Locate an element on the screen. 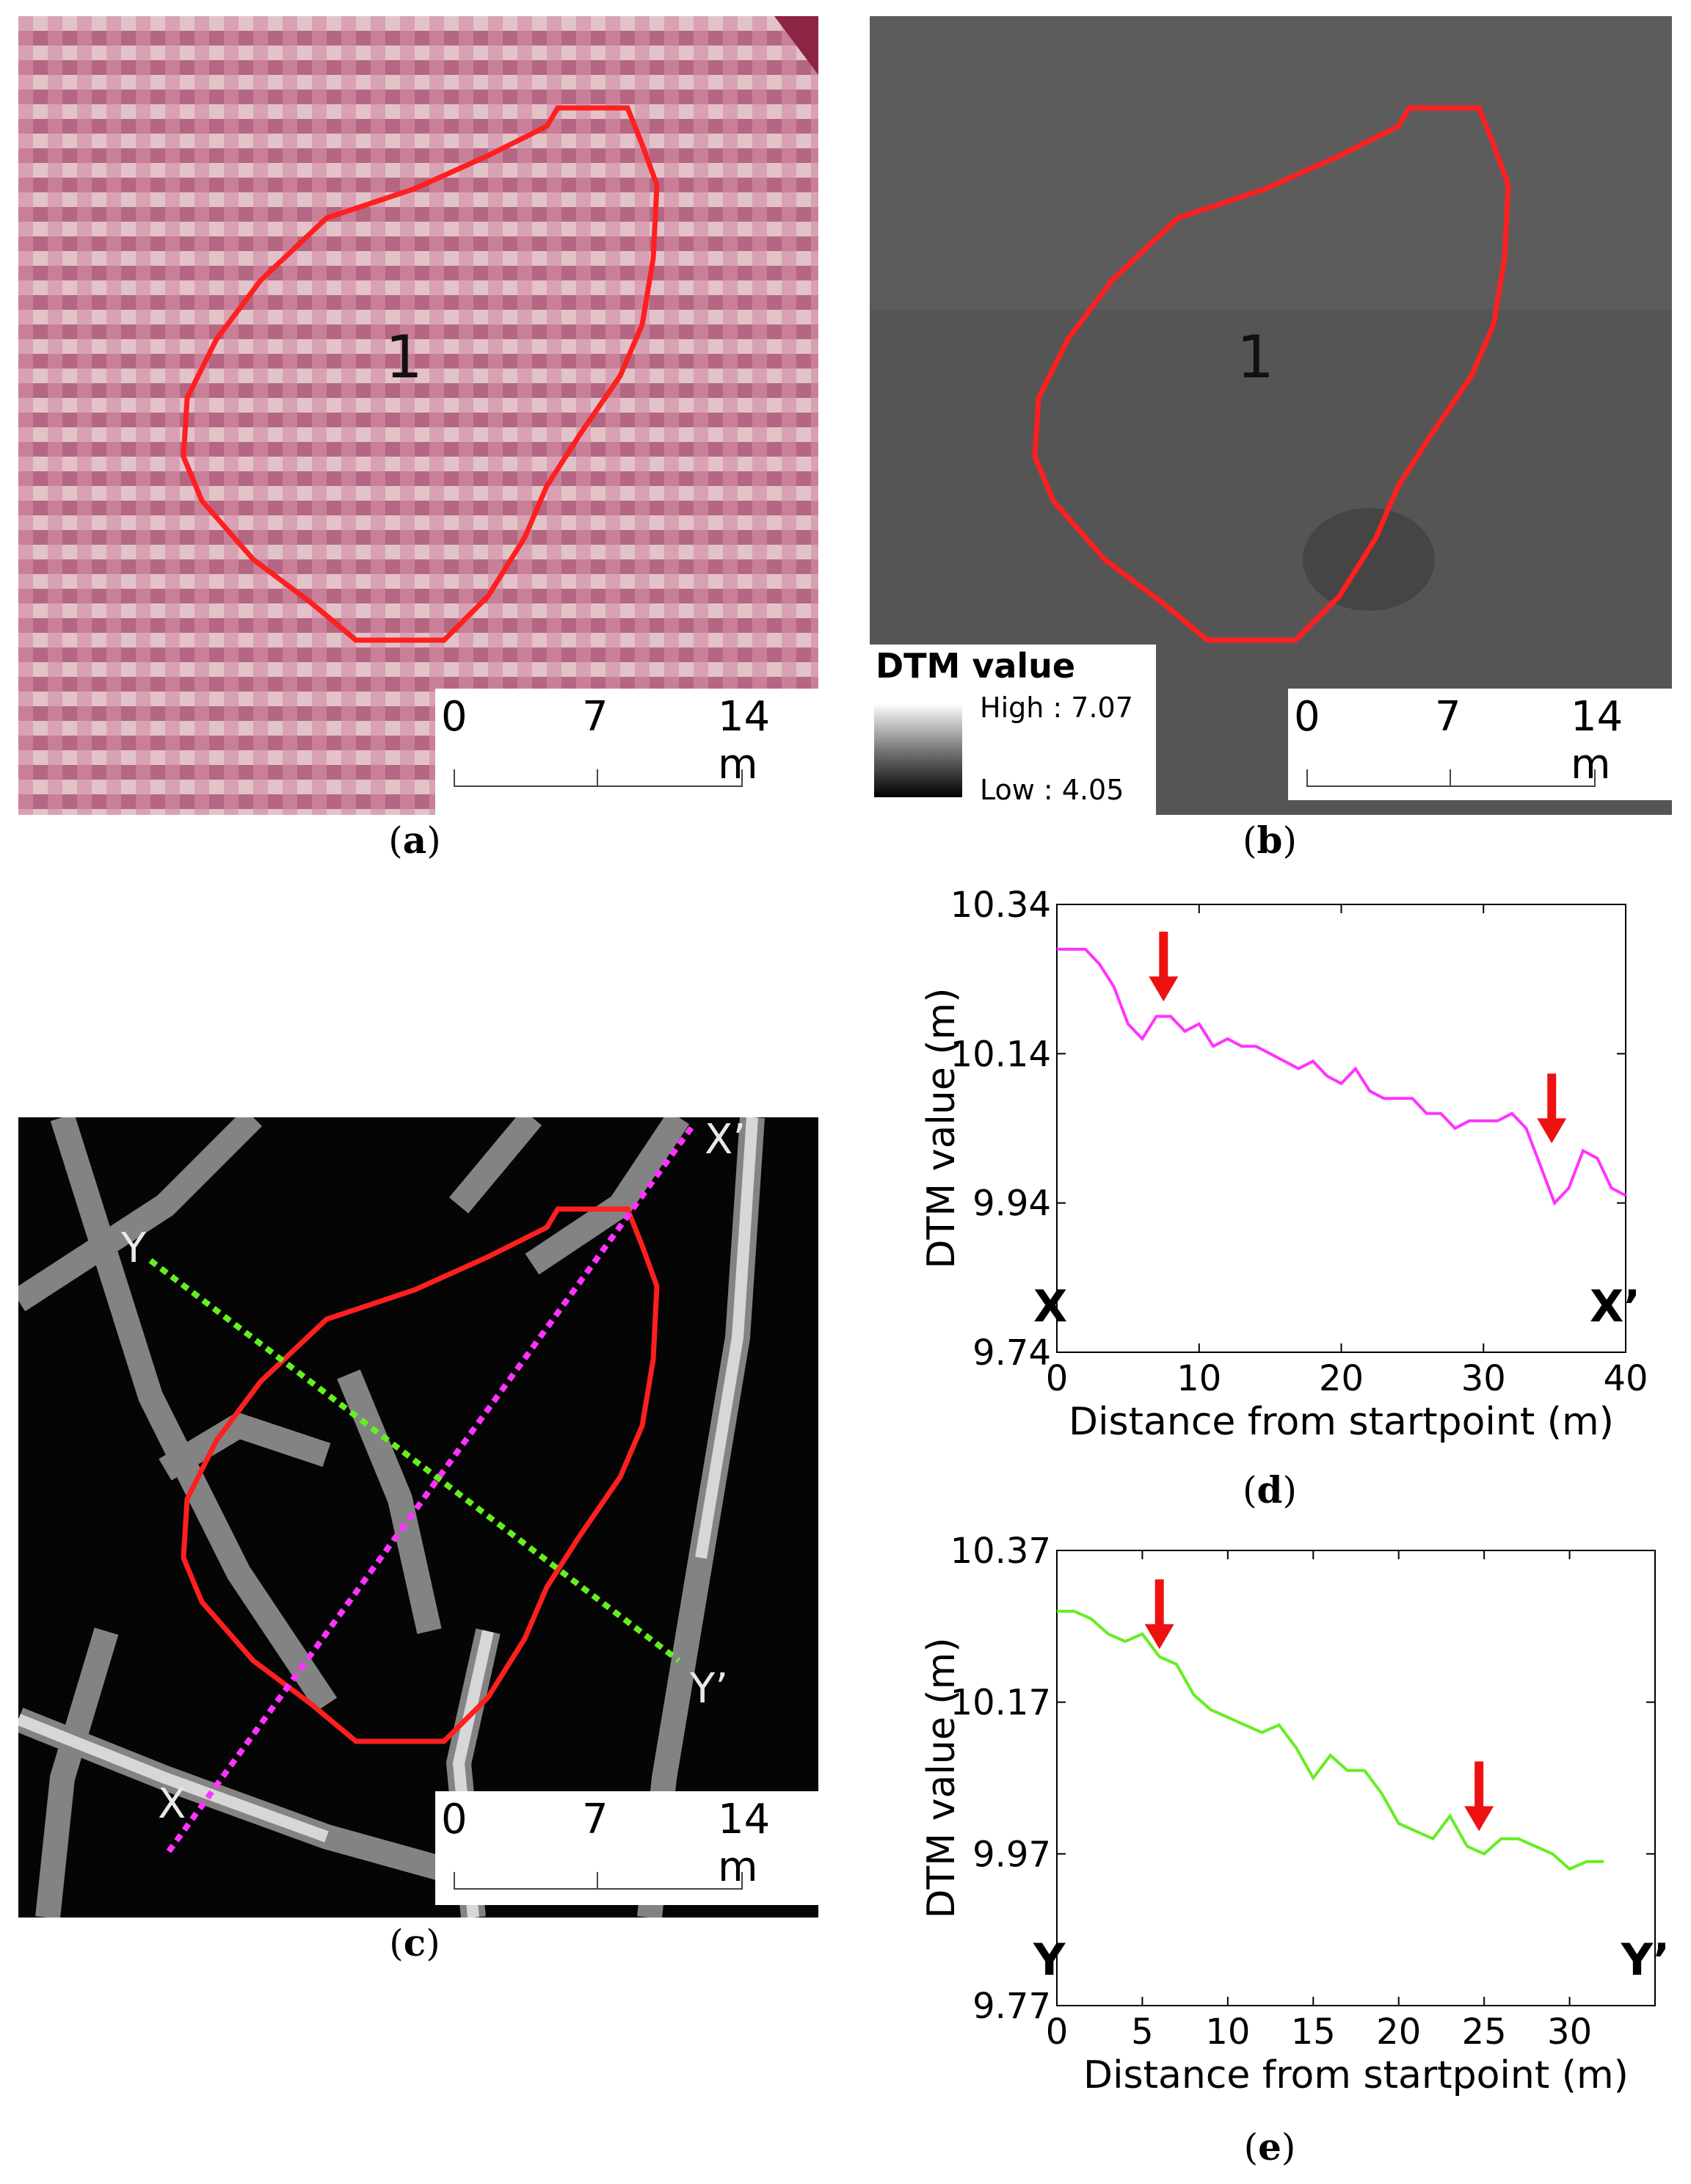  y-tick-label: 10.37 is located at coordinates (1001, 1552).